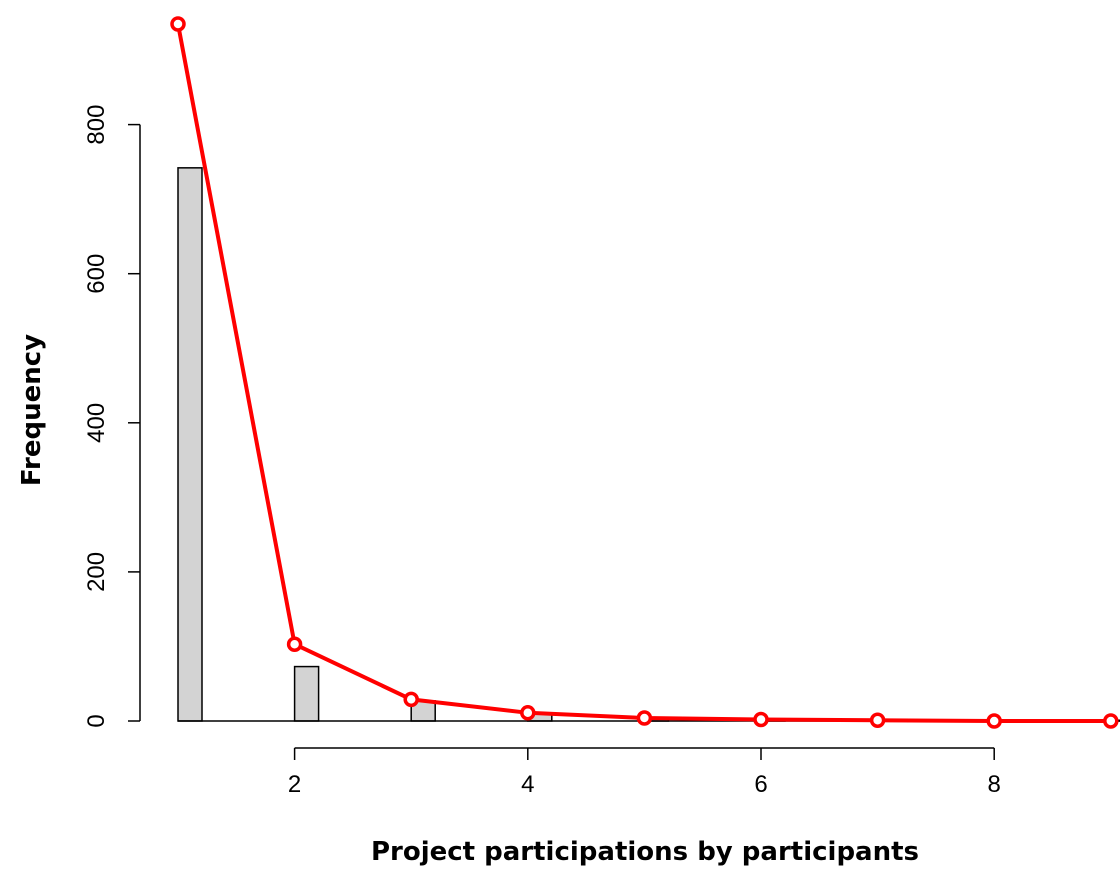  Describe the element at coordinates (96, 125) in the screenshot. I see `y-tick-label-800: 800` at that location.